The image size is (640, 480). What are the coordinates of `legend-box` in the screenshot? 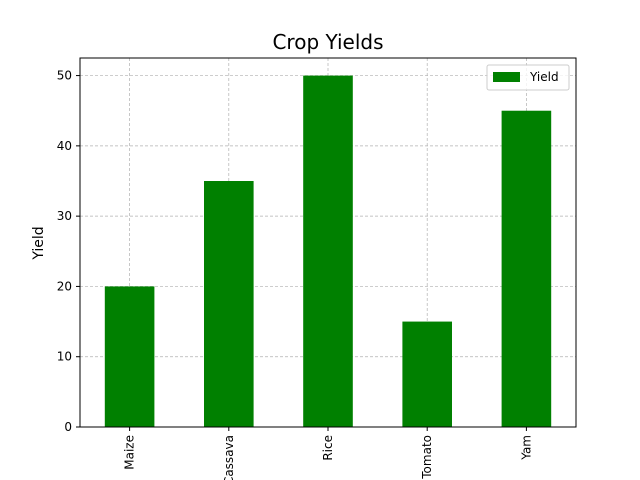 It's located at (528, 77).